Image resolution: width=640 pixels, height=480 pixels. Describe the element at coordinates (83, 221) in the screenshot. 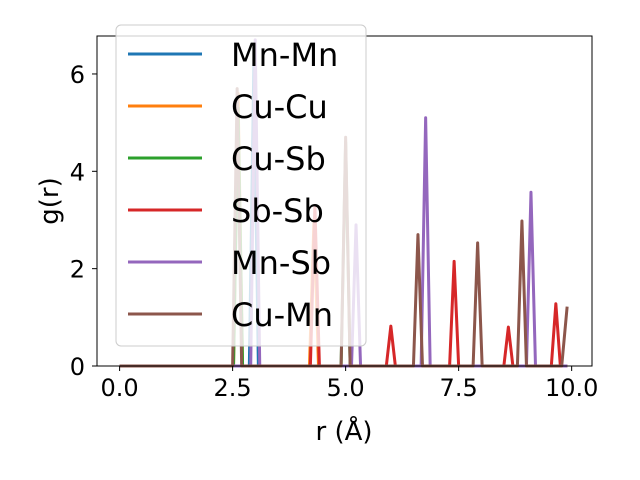

I see `y-ticks: 0 2 4 6` at that location.